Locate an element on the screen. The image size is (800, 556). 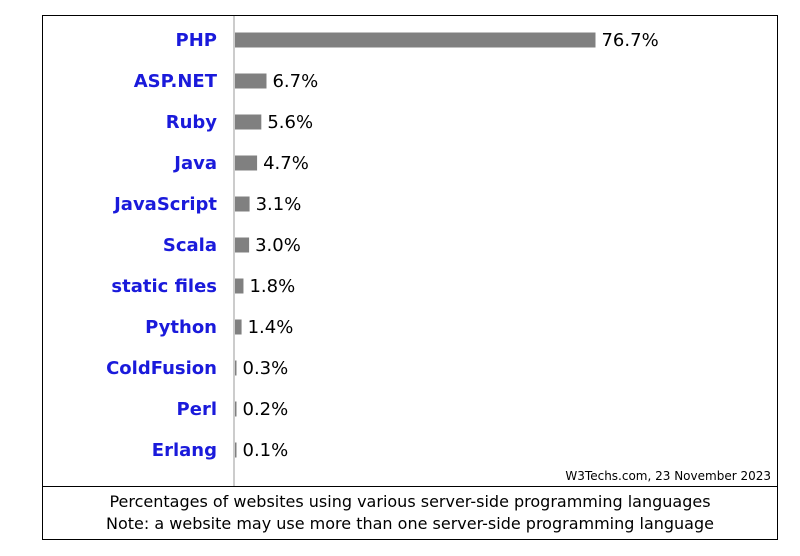
chart-attribution: W3Techs.com, 23 November 2023 is located at coordinates (668, 476).